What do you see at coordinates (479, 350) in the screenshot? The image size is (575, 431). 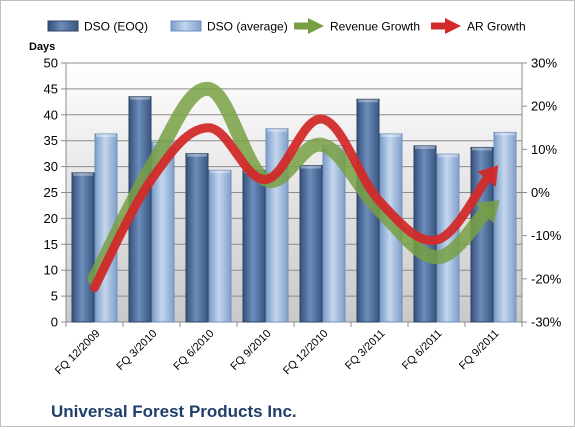 I see `x-tick-label: FQ 9/2011` at bounding box center [479, 350].